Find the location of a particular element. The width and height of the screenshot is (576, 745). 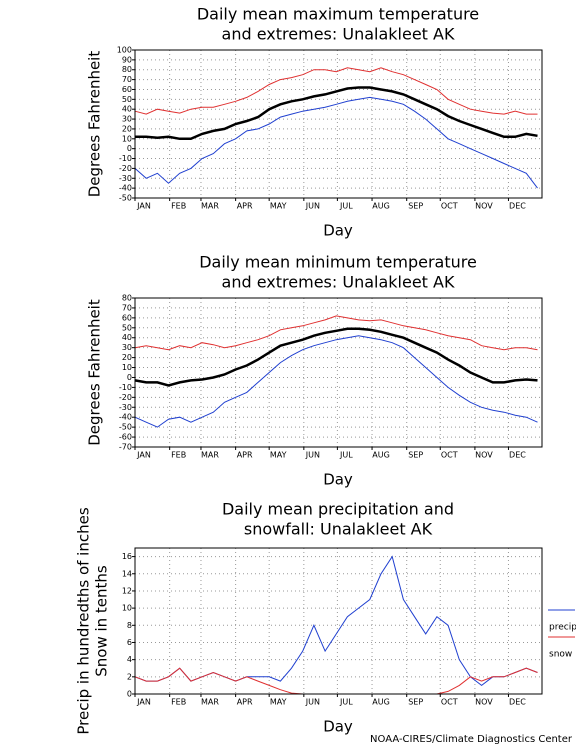

y-axis-label: Precip in hundredths of inches is located at coordinates (84, 620).